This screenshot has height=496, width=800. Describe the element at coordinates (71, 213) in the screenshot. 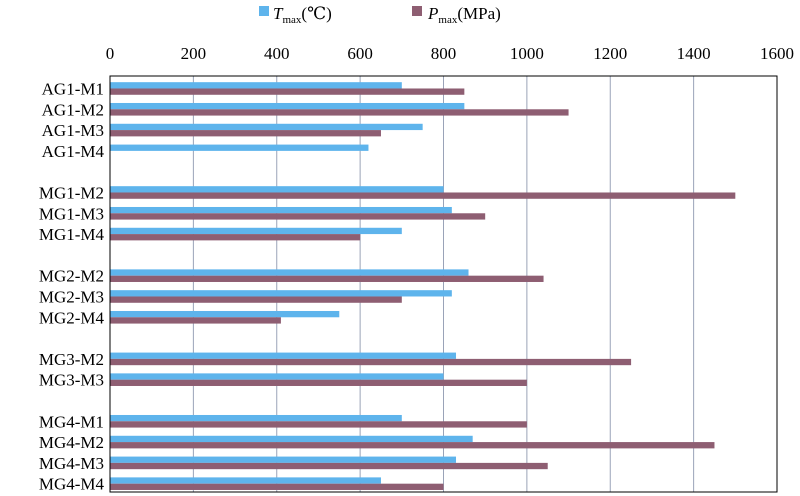

I see `category-label: MG1-M3` at that location.